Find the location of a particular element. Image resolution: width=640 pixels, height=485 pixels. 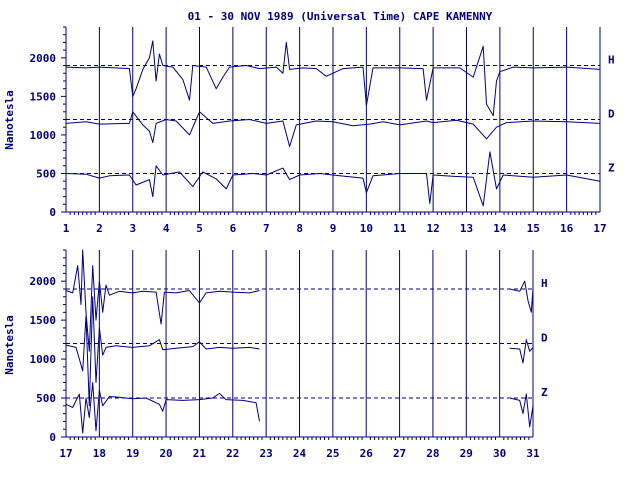

x-tick-label: 20 is located at coordinates (165, 453).